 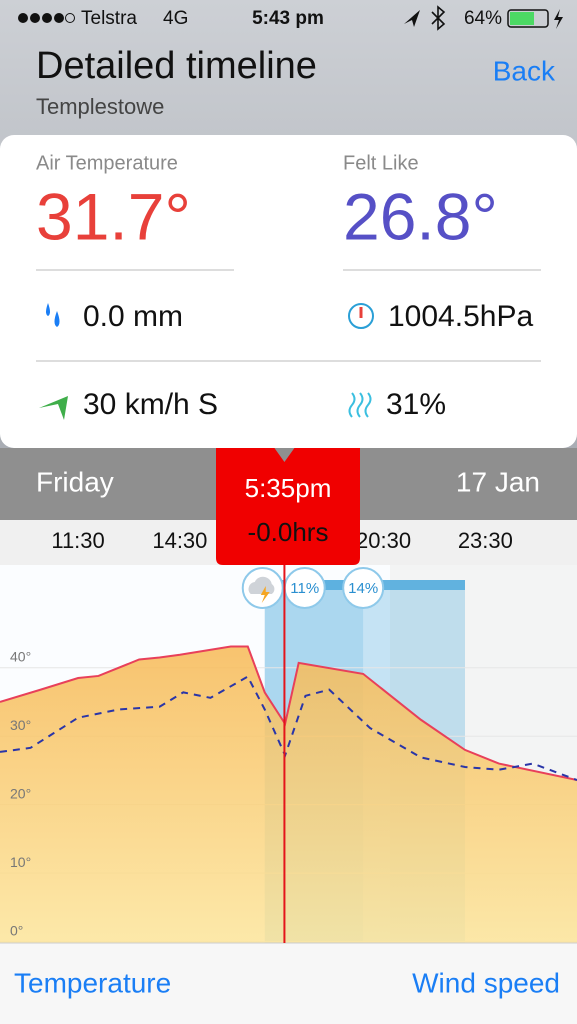 What do you see at coordinates (438, 18) in the screenshot?
I see `bluetooth-icon` at bounding box center [438, 18].